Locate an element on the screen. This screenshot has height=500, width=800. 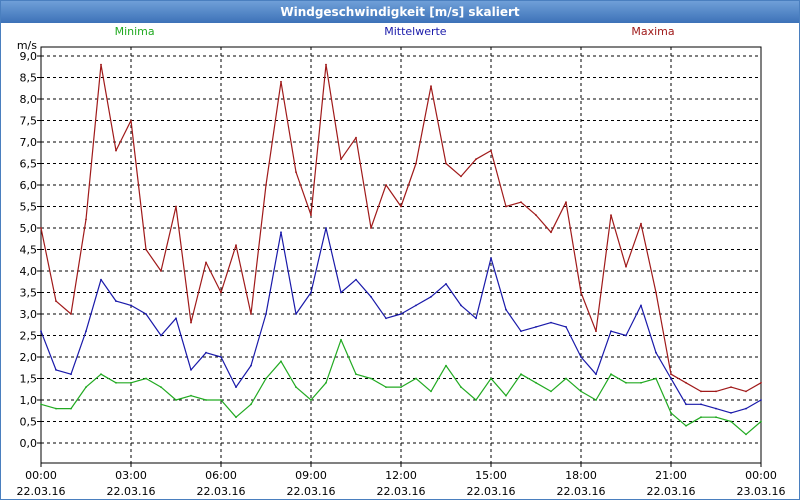
legend-entry-maxima: Maxima is located at coordinates (652, 31).